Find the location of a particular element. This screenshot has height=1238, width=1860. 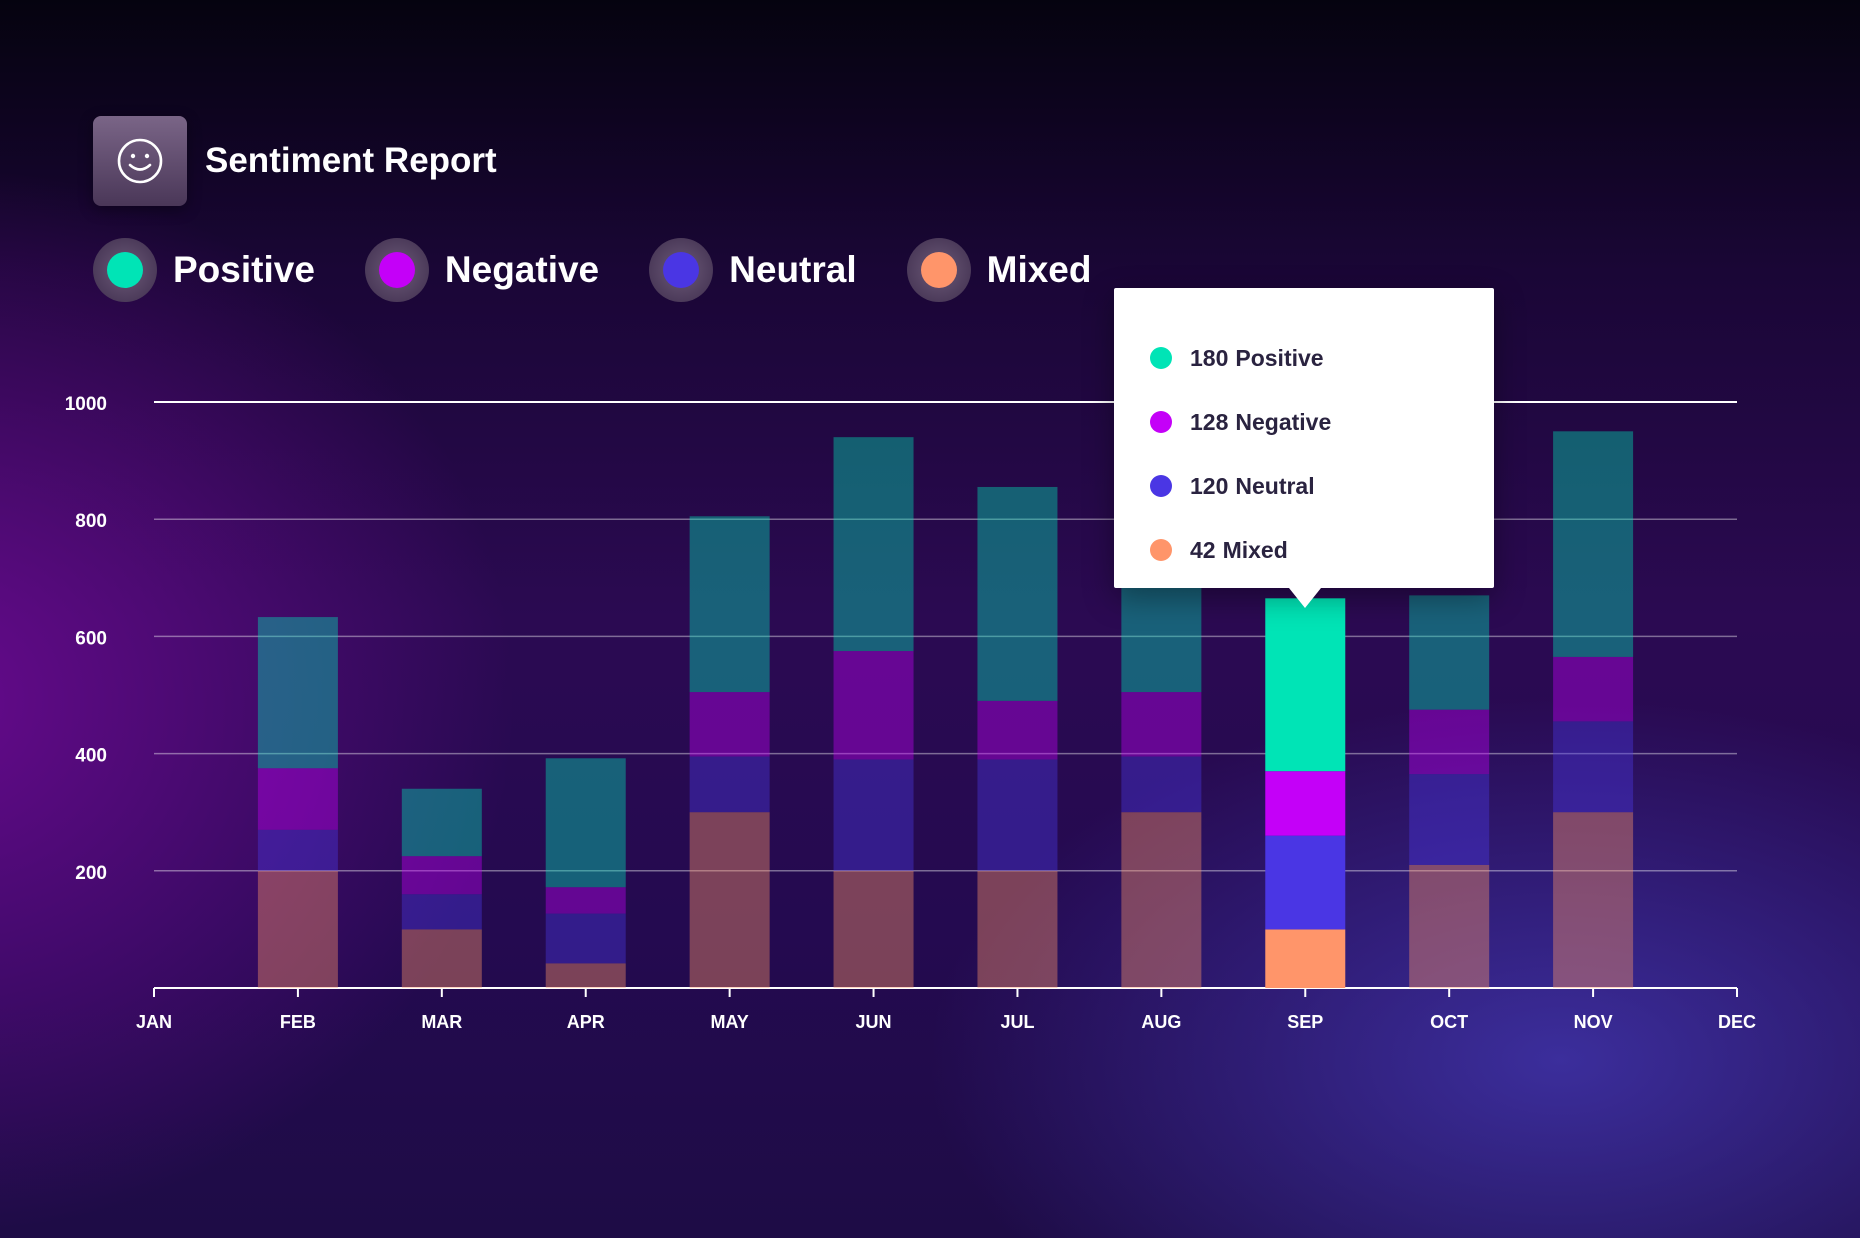

tooltip-label: Negative is located at coordinates (1283, 421).